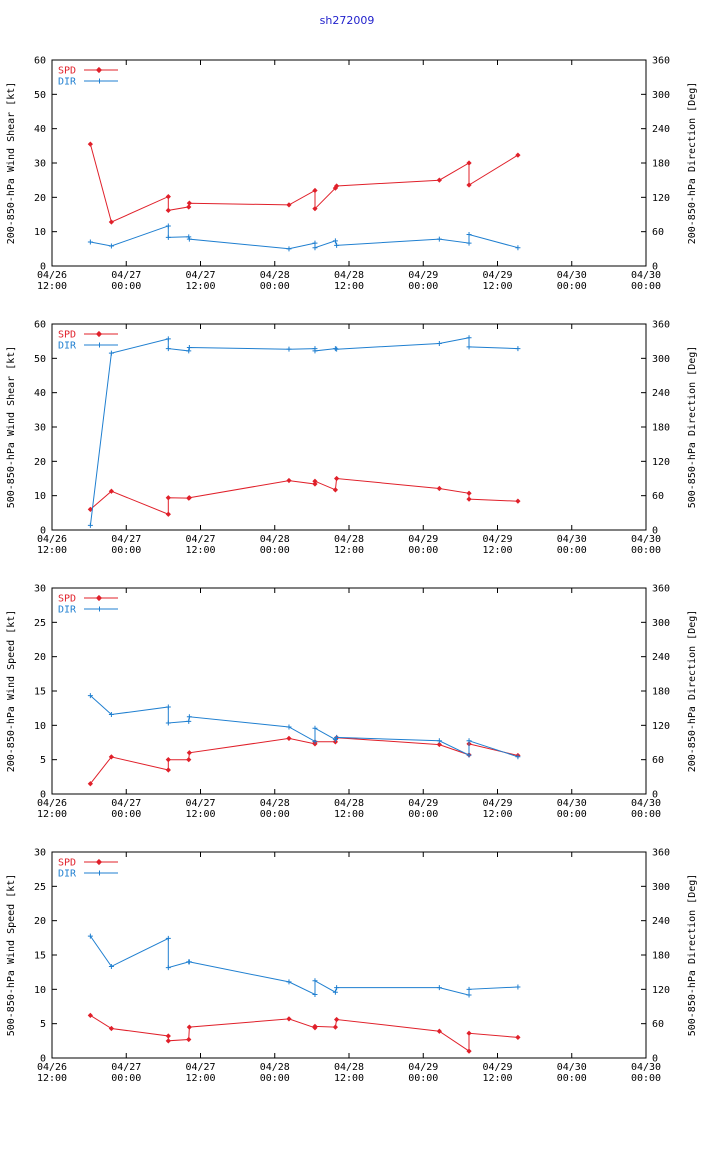  Describe the element at coordinates (347, 20) in the screenshot. I see `figure-title: sh272009` at that location.